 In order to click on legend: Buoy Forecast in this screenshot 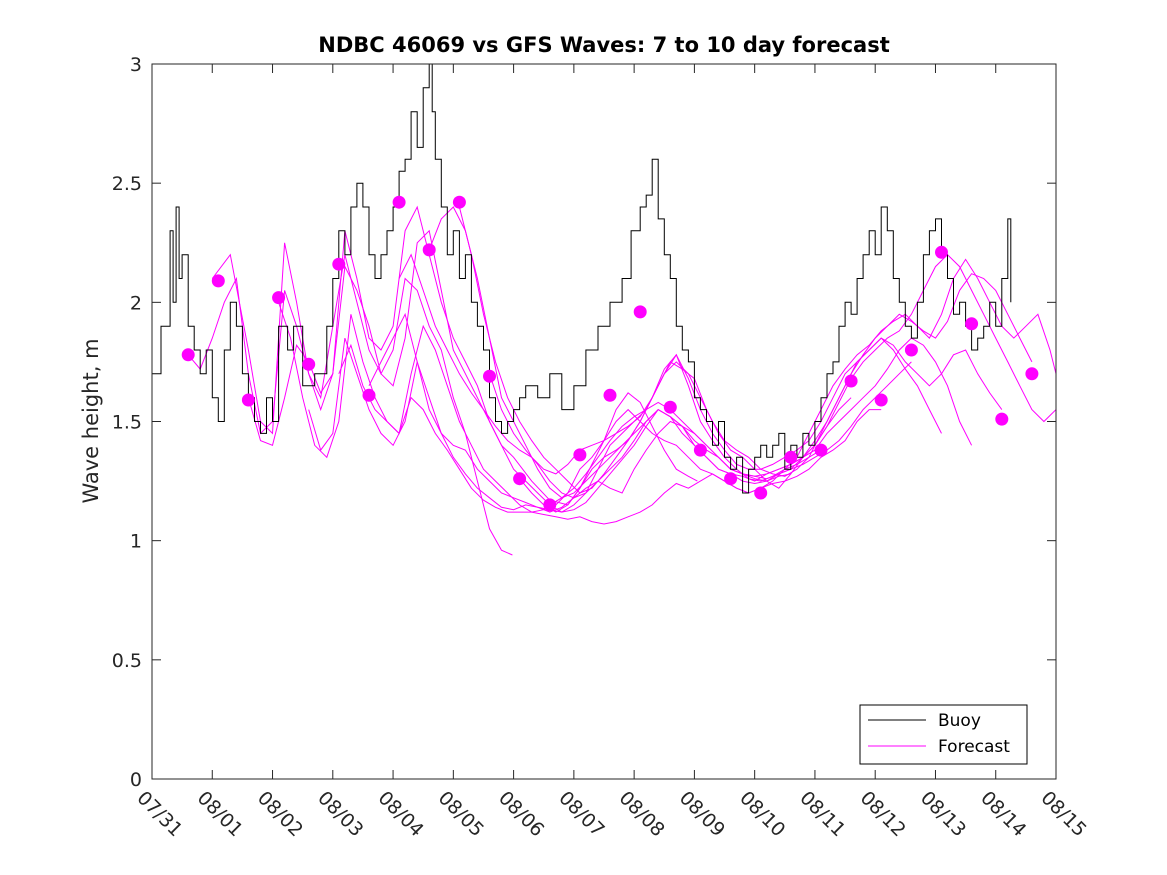, I will do `click(943, 734)`.